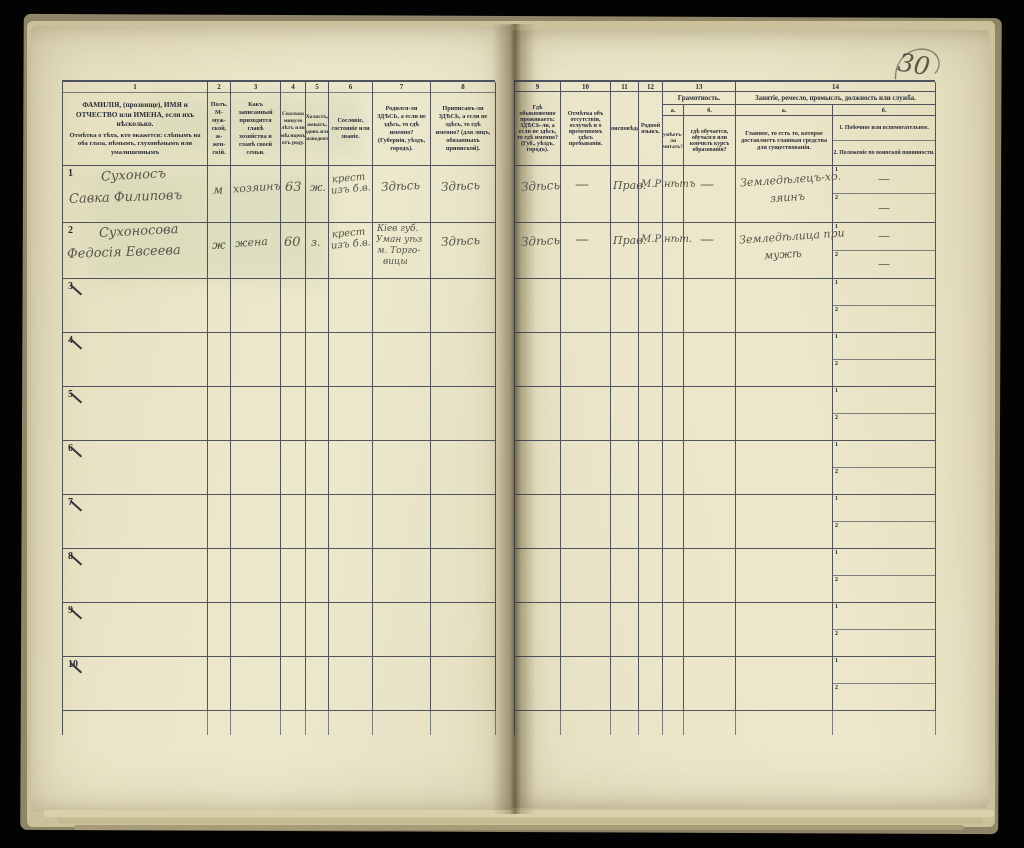  I want to click on col-number: 2, so click(219, 87).